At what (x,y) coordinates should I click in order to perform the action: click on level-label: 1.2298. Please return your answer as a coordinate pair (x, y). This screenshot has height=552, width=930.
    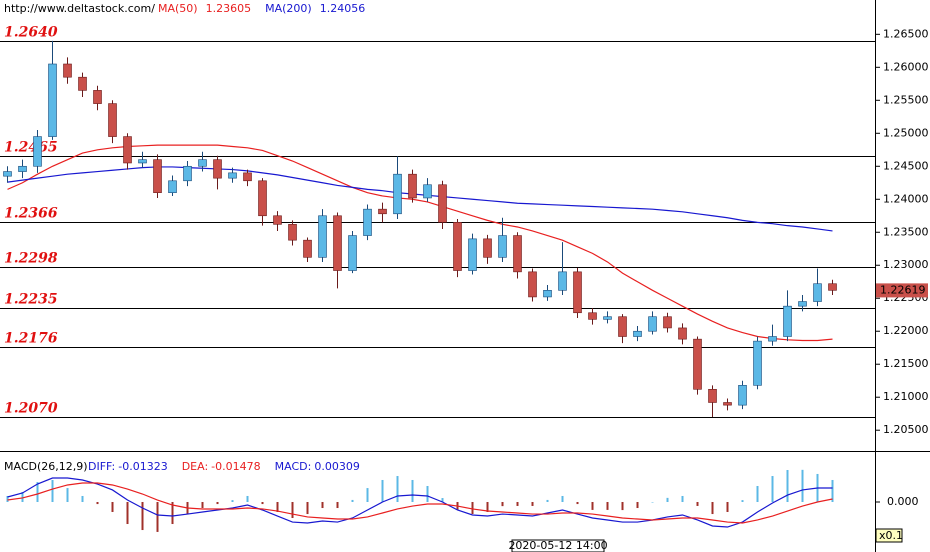
    Looking at the image, I should click on (31, 259).